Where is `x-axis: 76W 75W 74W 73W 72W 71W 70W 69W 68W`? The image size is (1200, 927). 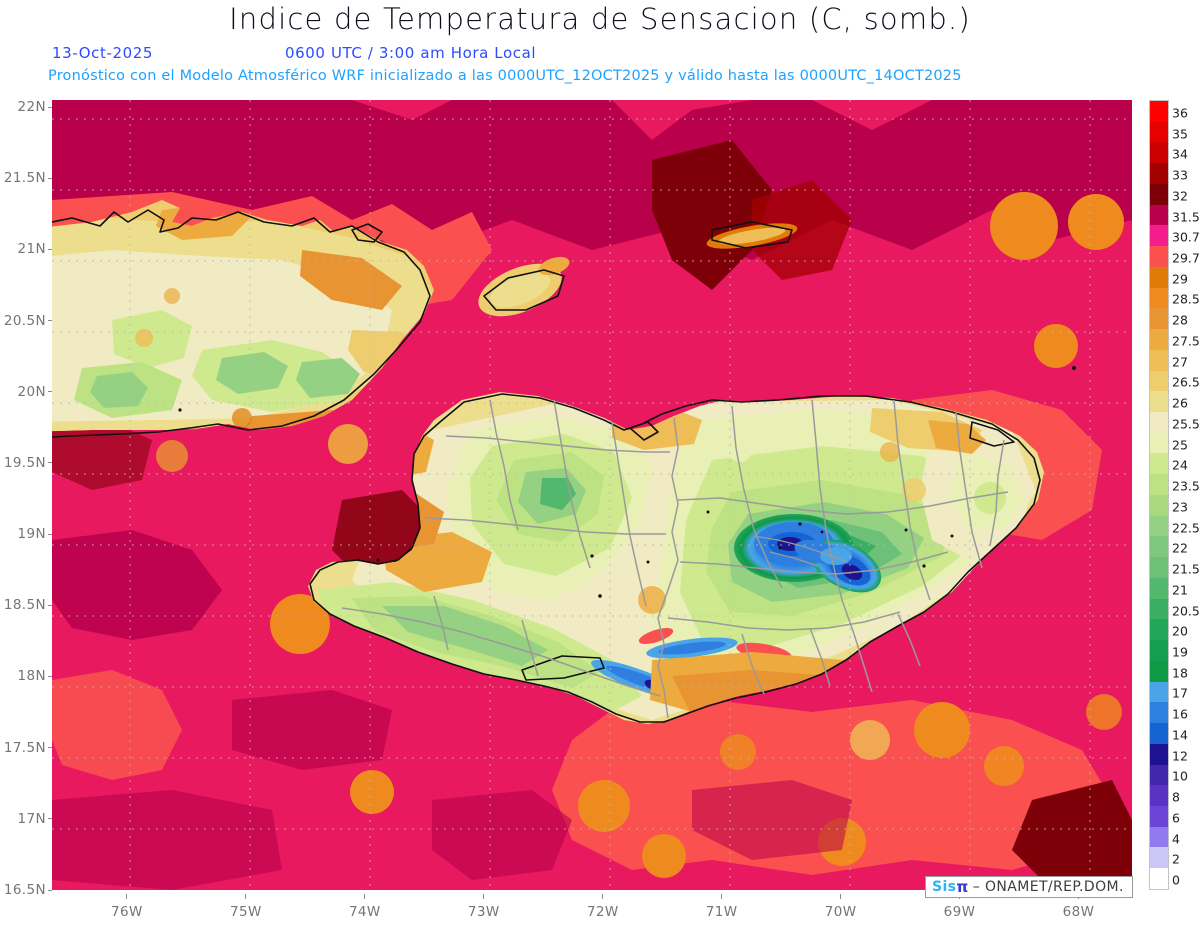 x-axis: 76W 75W 74W 73W 72W 71W 70W 69W 68W is located at coordinates (592, 909).